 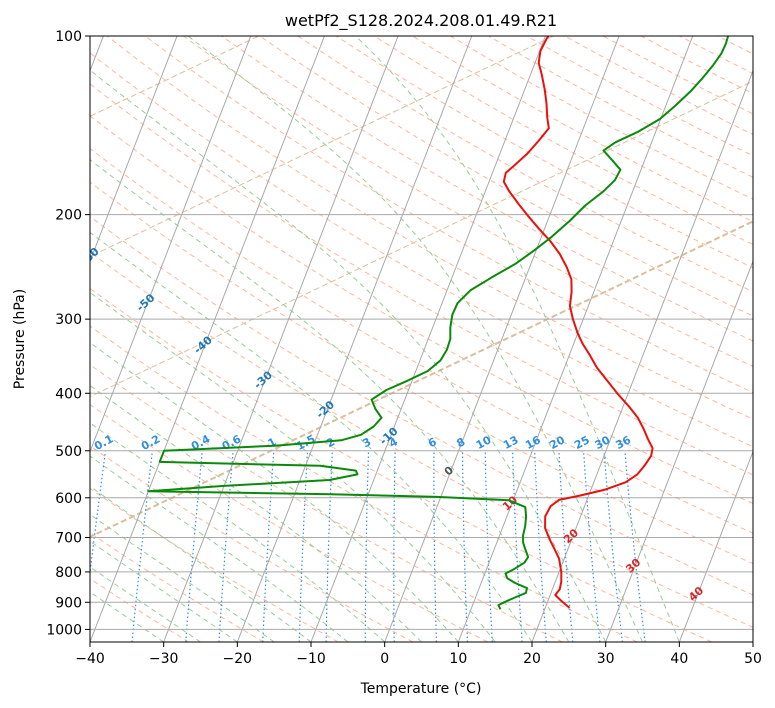 What do you see at coordinates (326, 409) in the screenshot?
I see `isotherm-label: -20` at bounding box center [326, 409].